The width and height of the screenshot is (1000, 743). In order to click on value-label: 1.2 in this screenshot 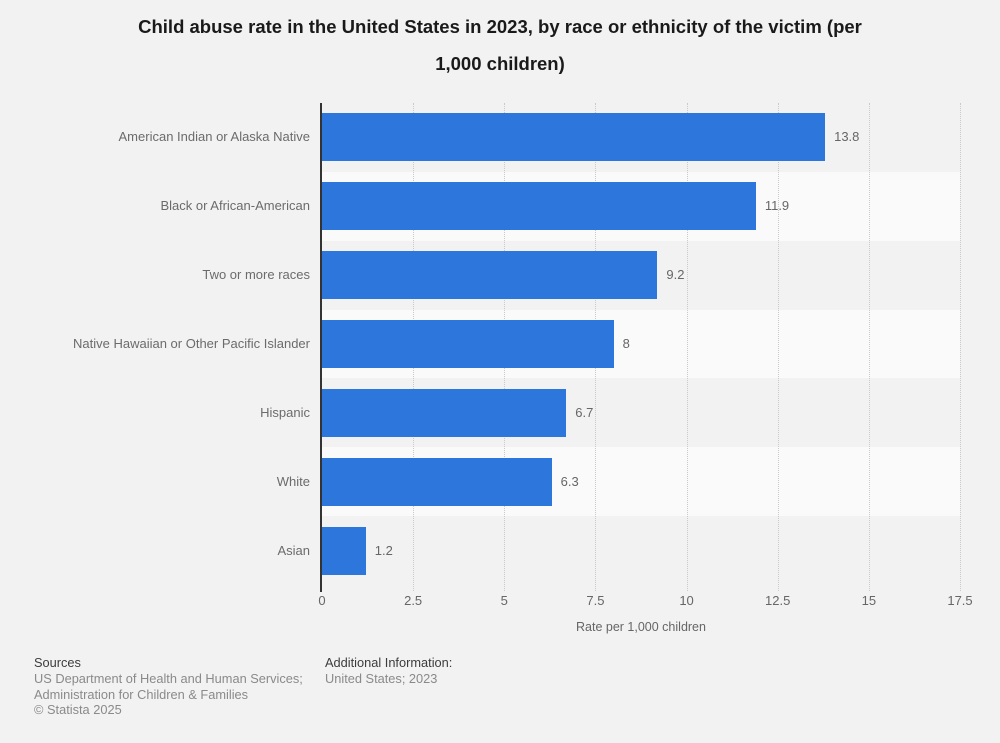, I will do `click(383, 550)`.